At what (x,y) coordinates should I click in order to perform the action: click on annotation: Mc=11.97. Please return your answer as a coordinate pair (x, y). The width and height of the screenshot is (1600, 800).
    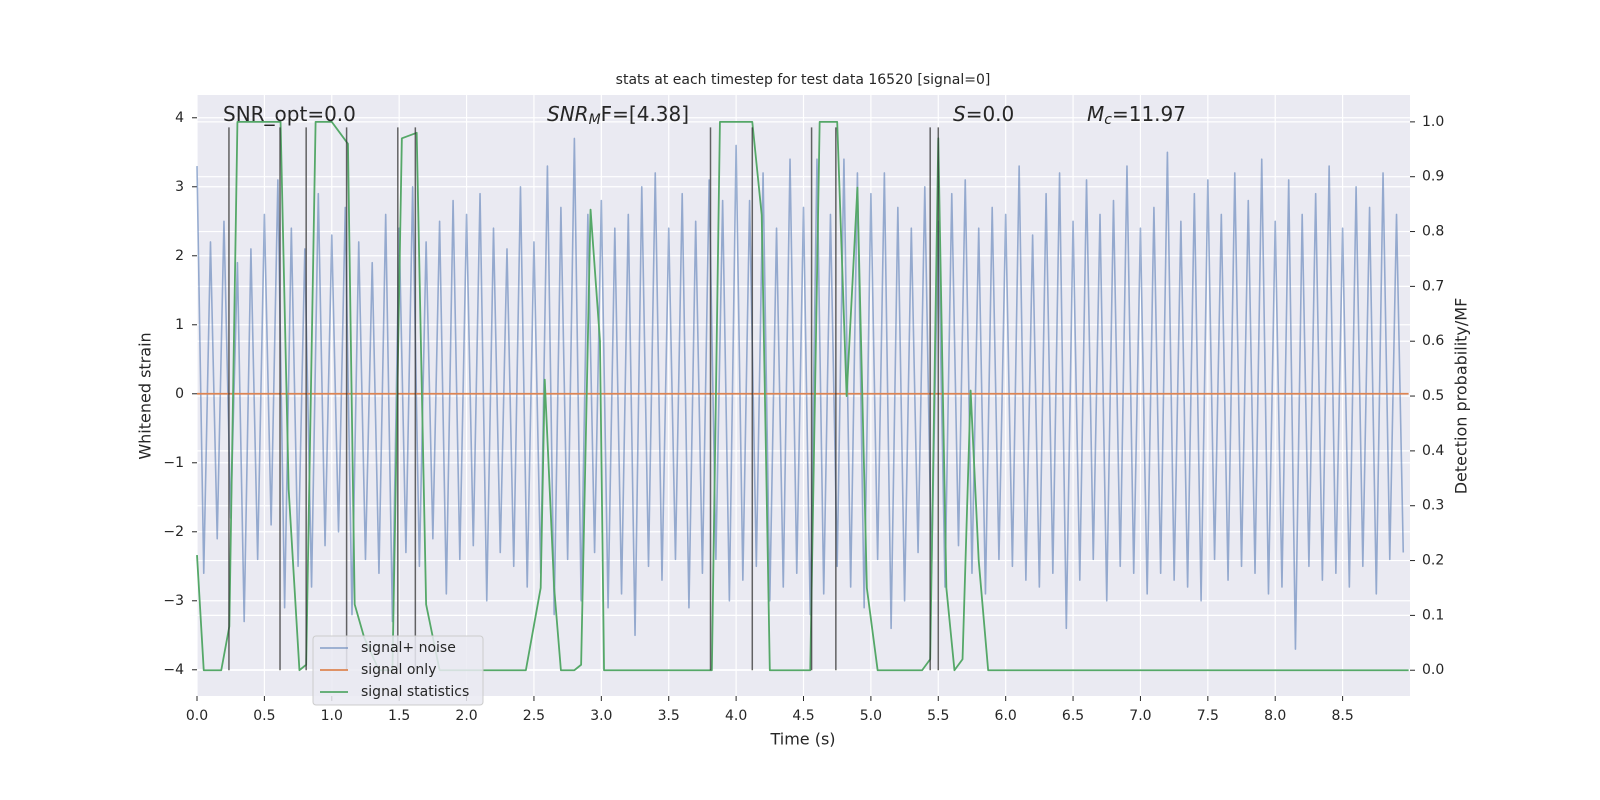
    Looking at the image, I should click on (1136, 115).